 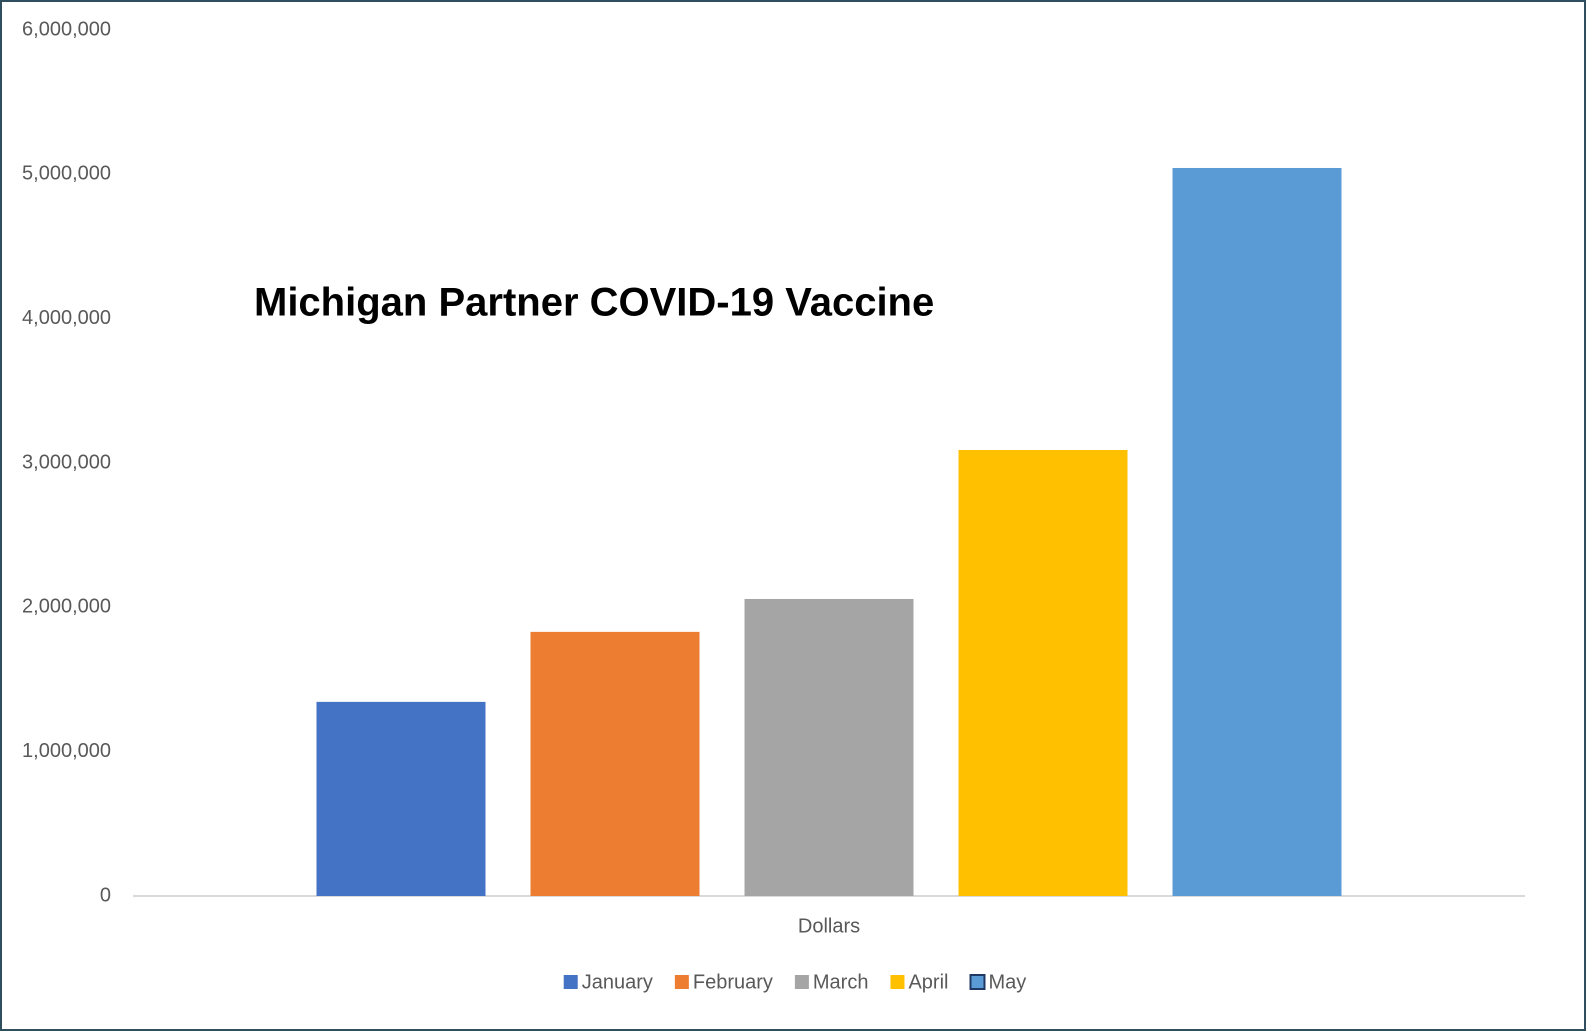 I want to click on y-tick-label: 1,000,000, so click(x=66, y=751).